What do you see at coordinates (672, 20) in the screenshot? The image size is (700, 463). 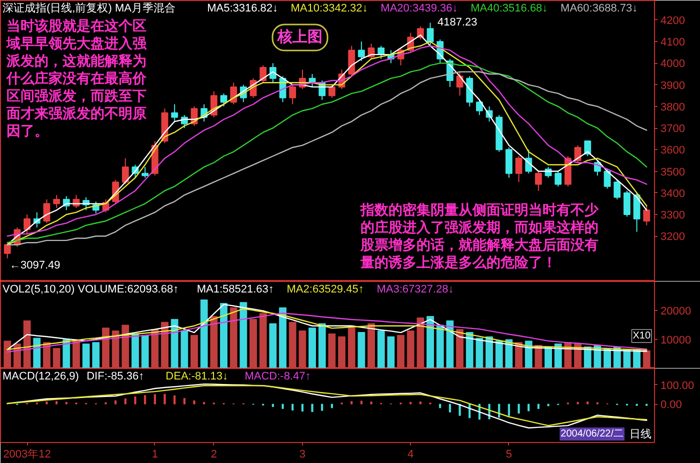 I see `y-tick-label: 4200` at bounding box center [672, 20].